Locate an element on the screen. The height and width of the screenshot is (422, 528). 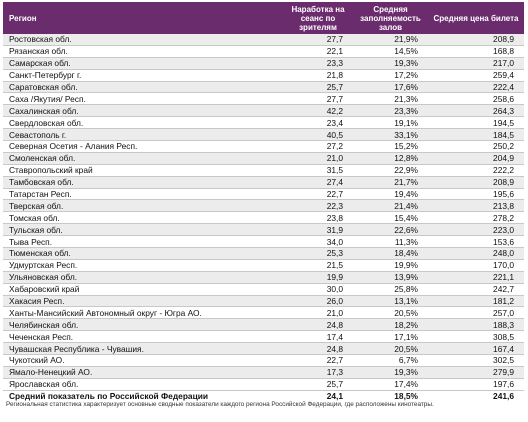
table-row: Татарстан Респ. 22,7 19,4% 195,6 is located at coordinates (263, 194).